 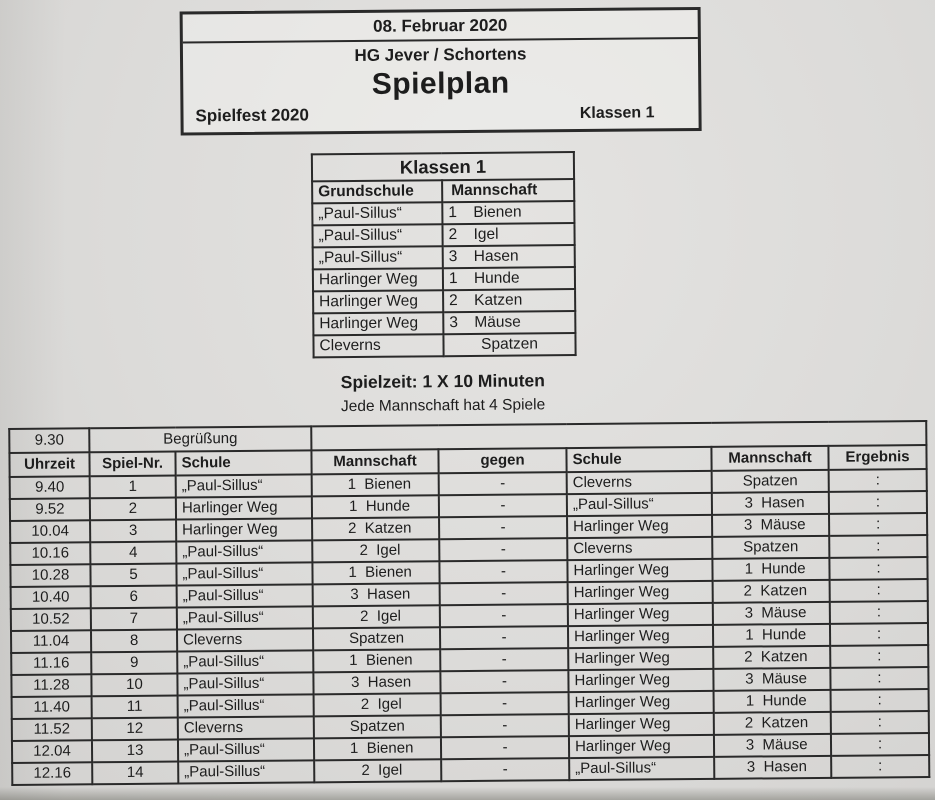 I want to click on team-row: Harlinger Weg 3 Mäuse, so click(x=444, y=323).